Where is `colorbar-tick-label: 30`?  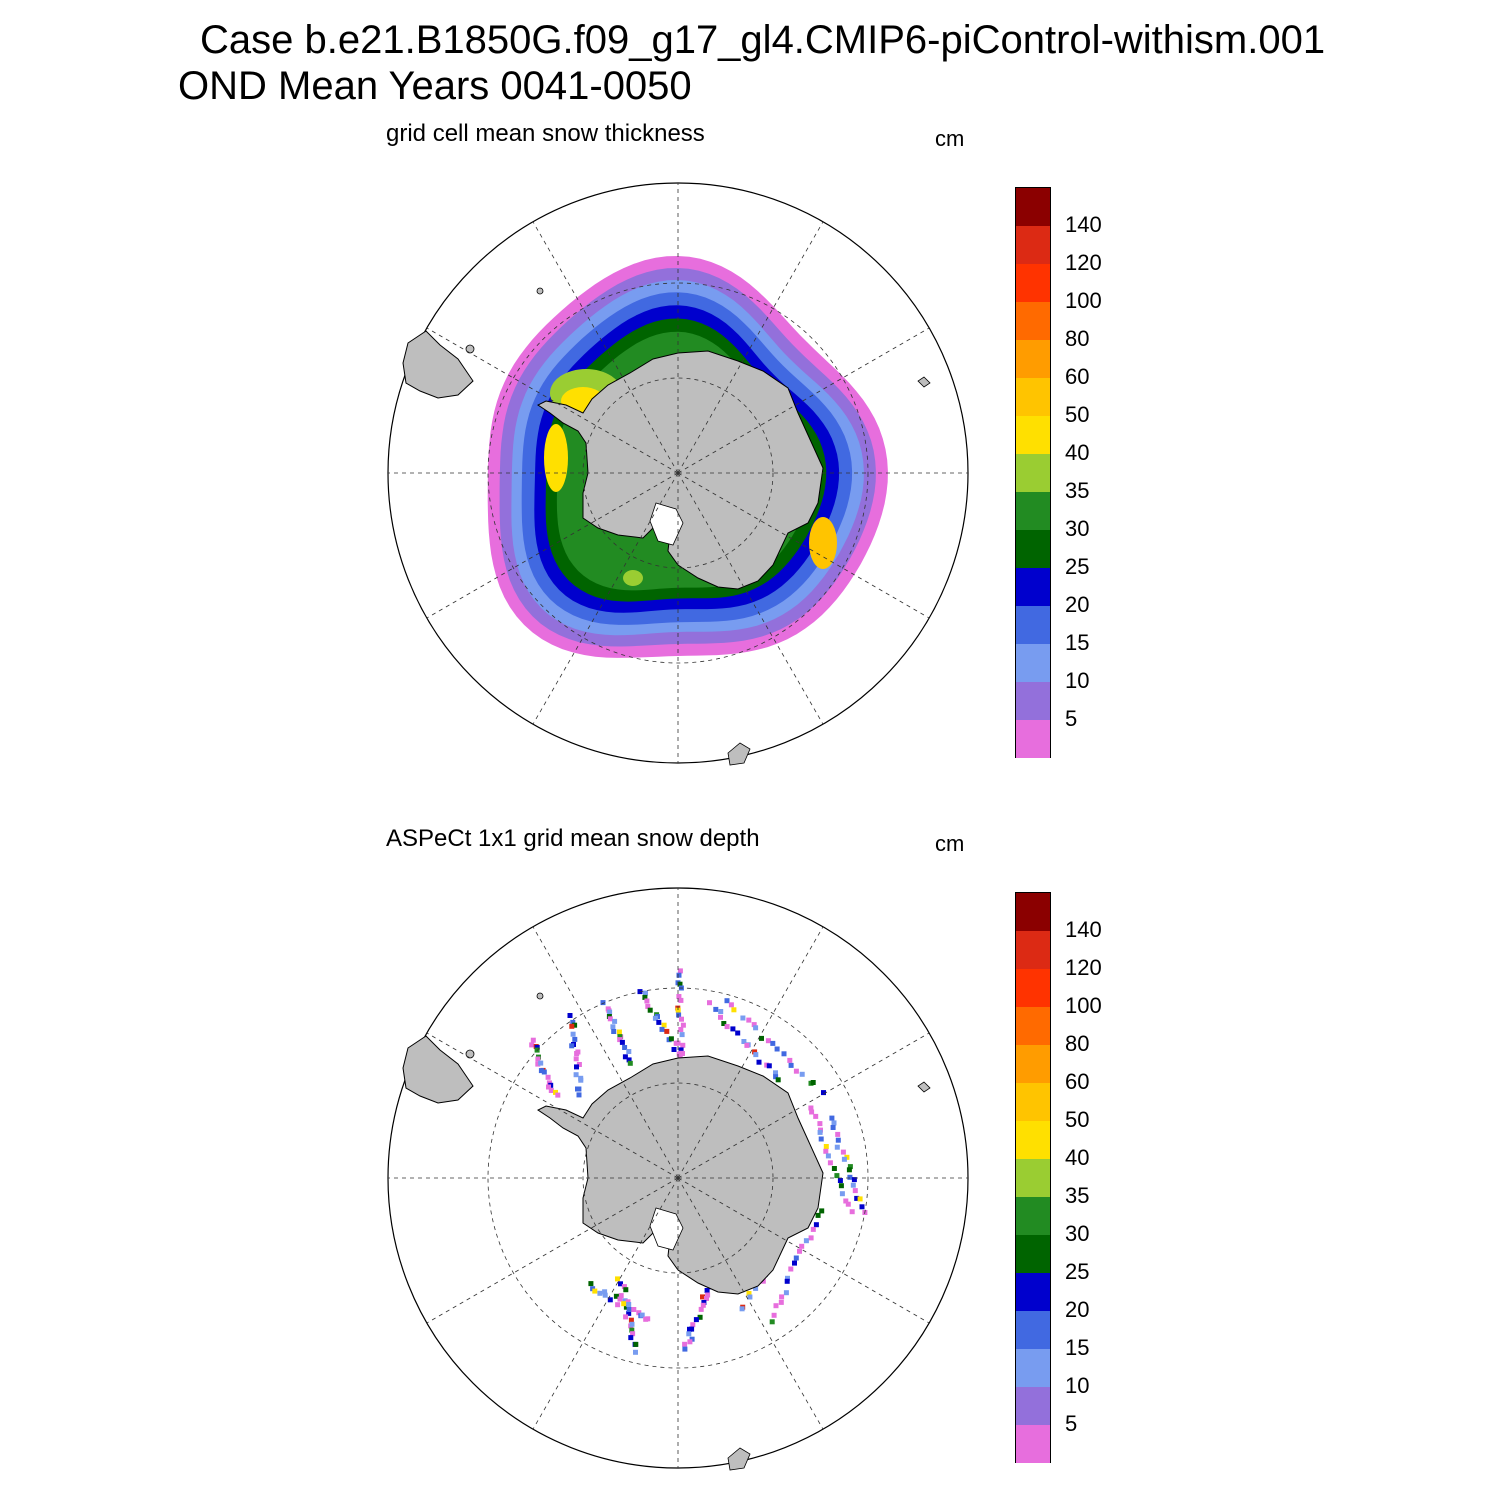
colorbar-tick-label: 30 is located at coordinates (1077, 1233).